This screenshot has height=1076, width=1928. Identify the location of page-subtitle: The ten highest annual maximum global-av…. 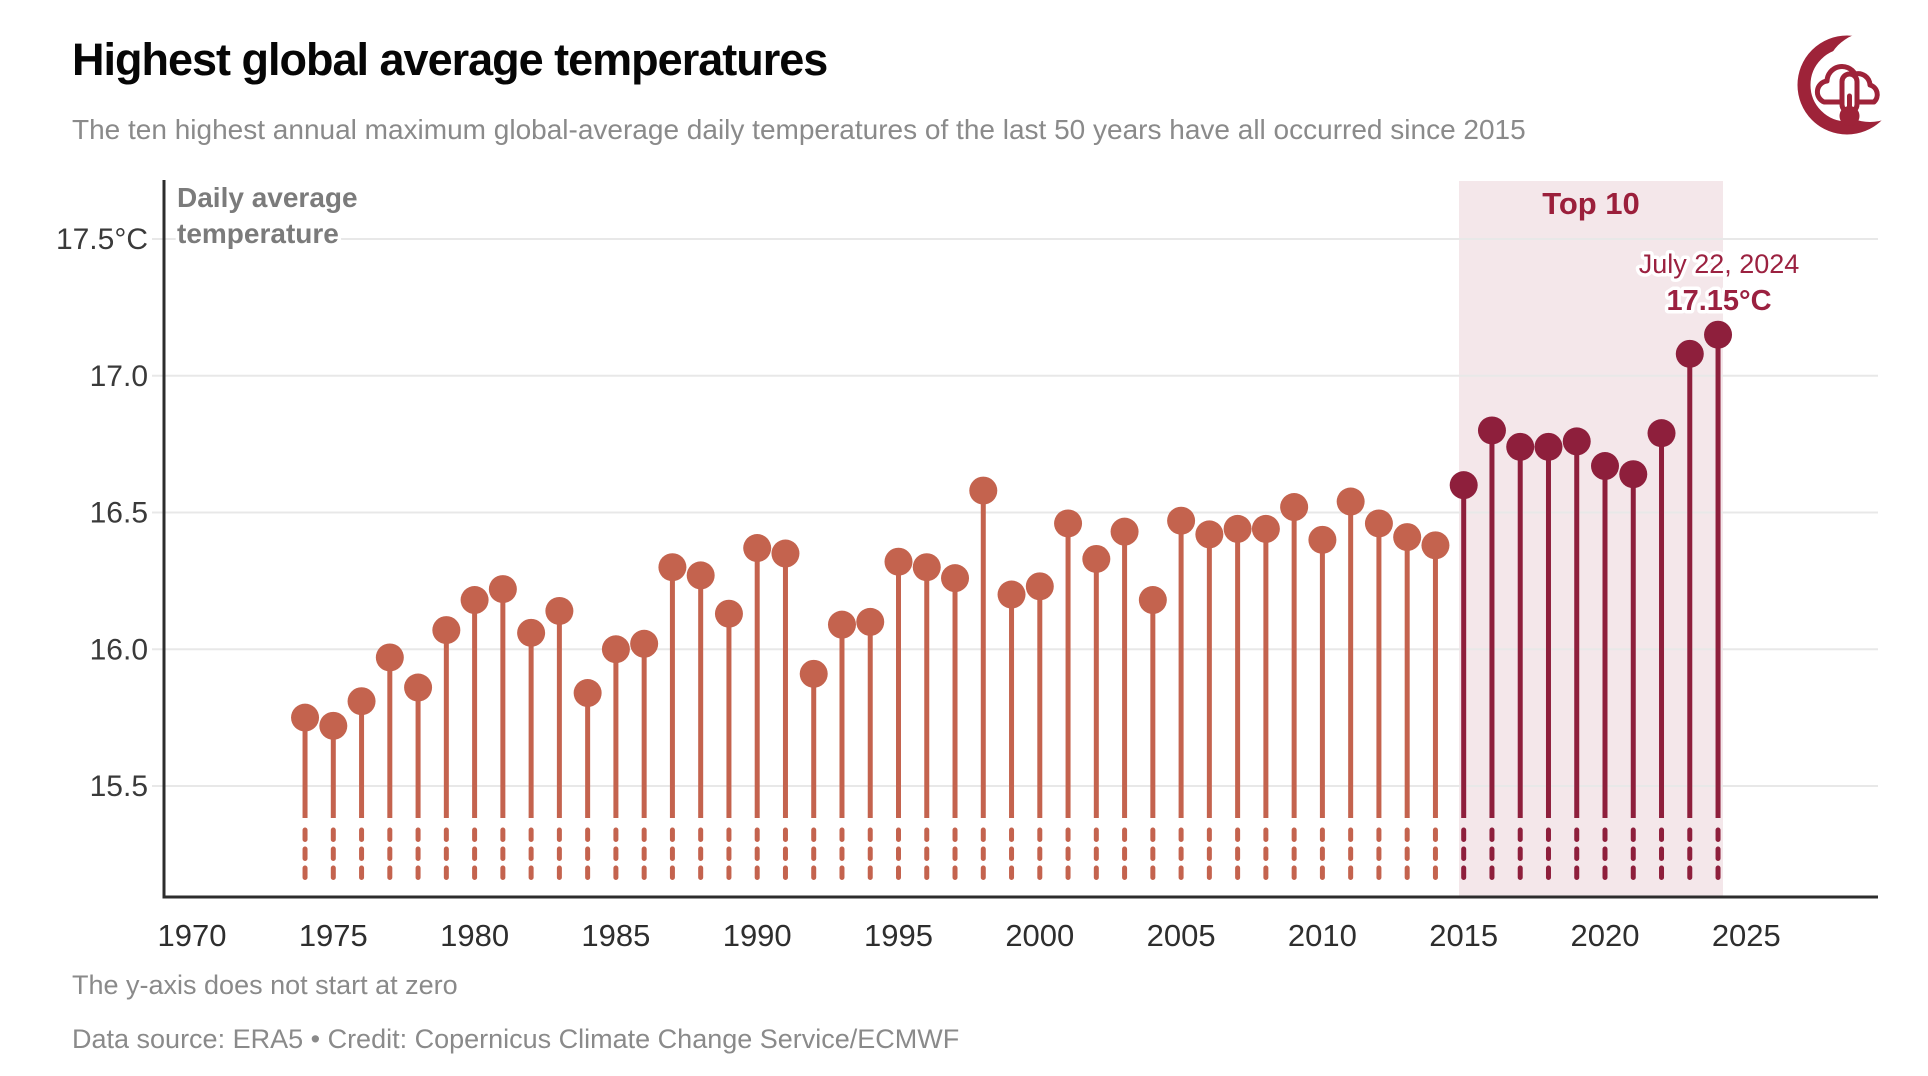
(799, 129).